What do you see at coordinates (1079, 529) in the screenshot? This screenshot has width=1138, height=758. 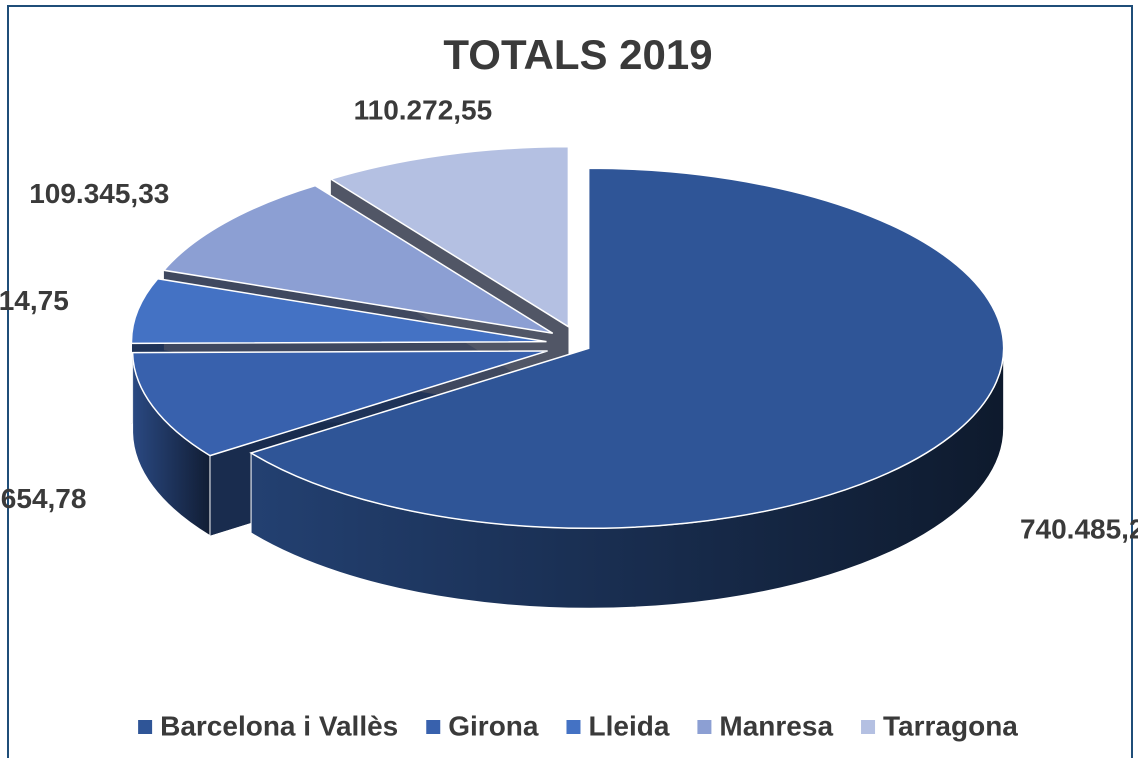 I see `data-label: 740.485,25` at bounding box center [1079, 529].